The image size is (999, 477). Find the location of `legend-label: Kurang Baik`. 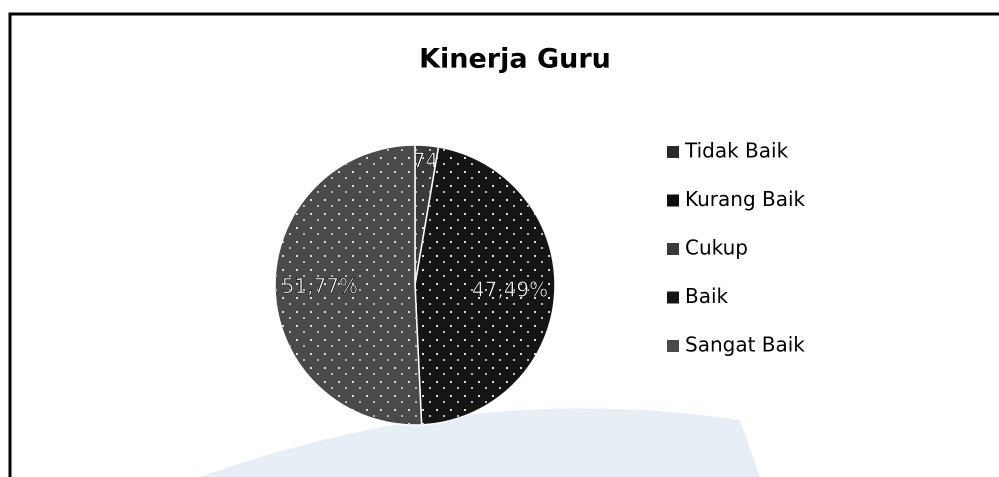

legend-label: Kurang Baik is located at coordinates (745, 199).